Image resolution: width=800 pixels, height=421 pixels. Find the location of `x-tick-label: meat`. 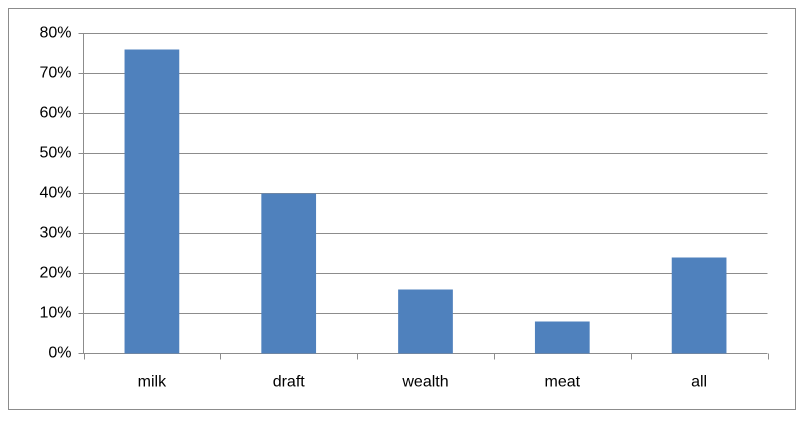

x-tick-label: meat is located at coordinates (563, 382).